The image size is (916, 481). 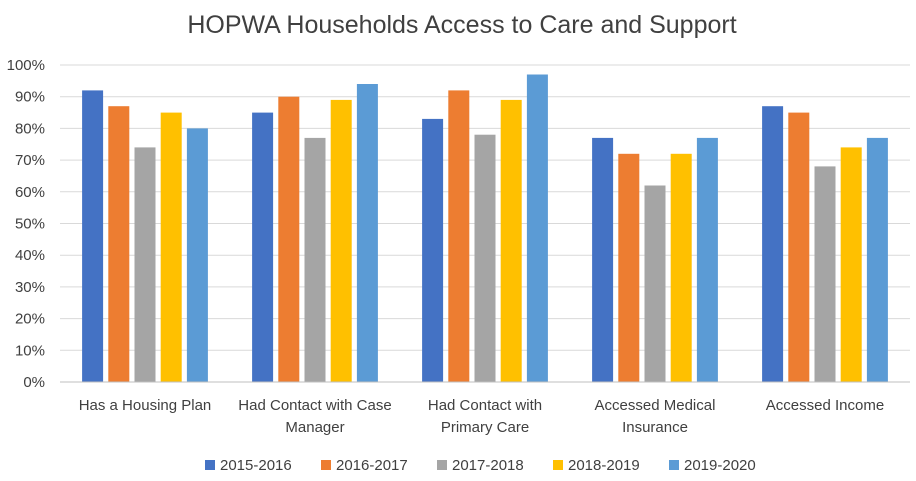 What do you see at coordinates (485, 427) in the screenshot?
I see `x-category-label: Primary Care` at bounding box center [485, 427].